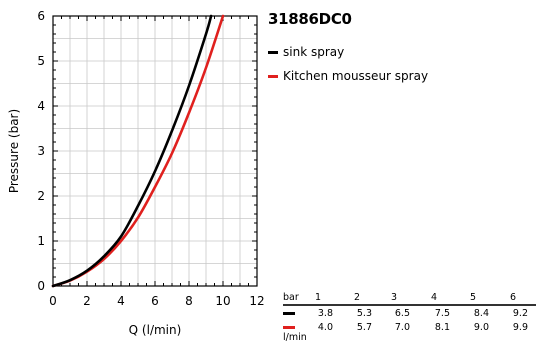 This screenshot has width=536, height=344. Describe the element at coordinates (472, 297) in the screenshot. I see `table-header-cell: 5` at that location.